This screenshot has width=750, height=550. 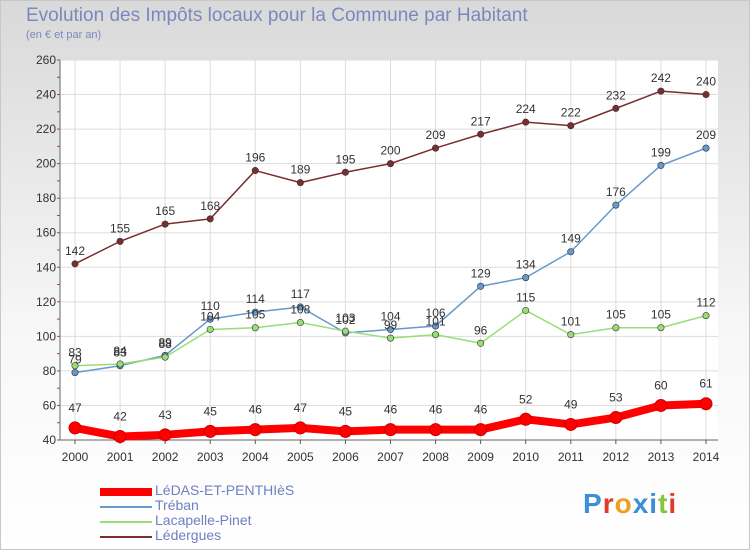 What do you see at coordinates (616, 398) in the screenshot?
I see `data-label: 53` at bounding box center [616, 398].